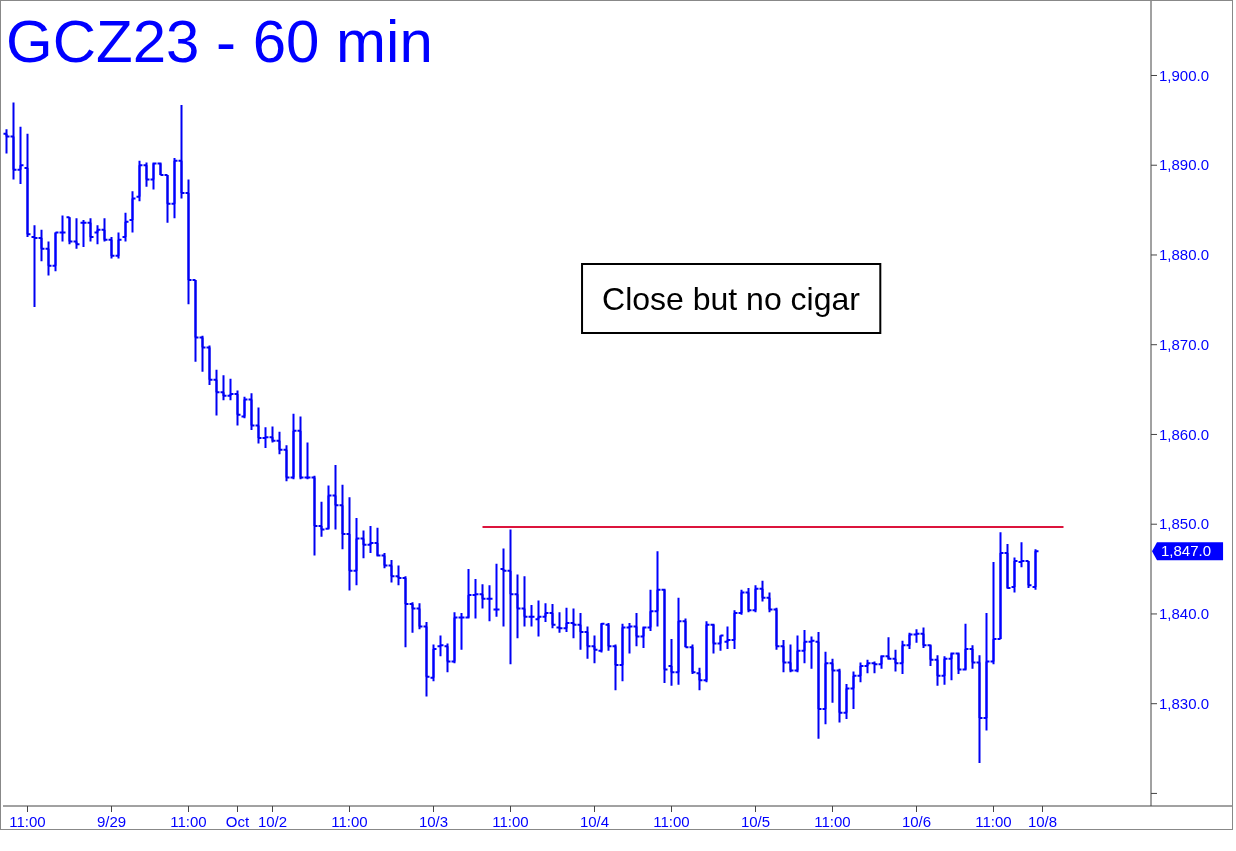 The width and height of the screenshot is (1236, 851). Describe the element at coordinates (219, 41) in the screenshot. I see `chart-title: GCZ23 - 60 min` at that location.